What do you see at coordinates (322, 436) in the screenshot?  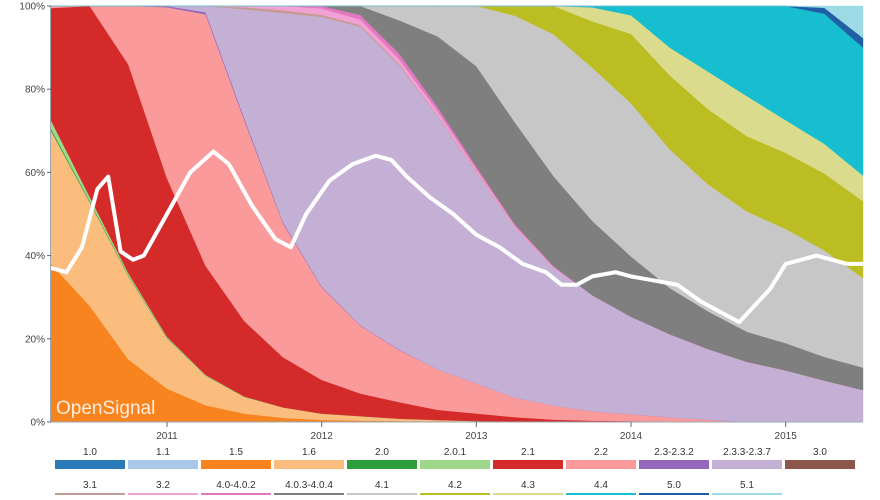 I see `x-tick-label: 2012` at bounding box center [322, 436].